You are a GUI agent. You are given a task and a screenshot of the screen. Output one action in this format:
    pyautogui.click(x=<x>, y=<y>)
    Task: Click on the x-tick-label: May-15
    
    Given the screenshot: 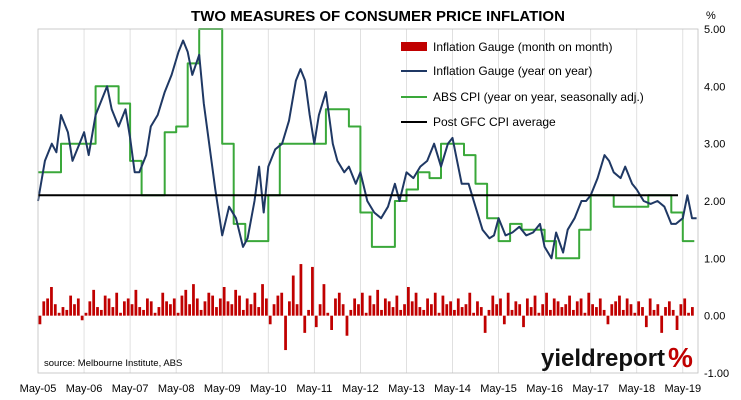 What is the action you would take?
    pyautogui.click(x=498, y=389)
    